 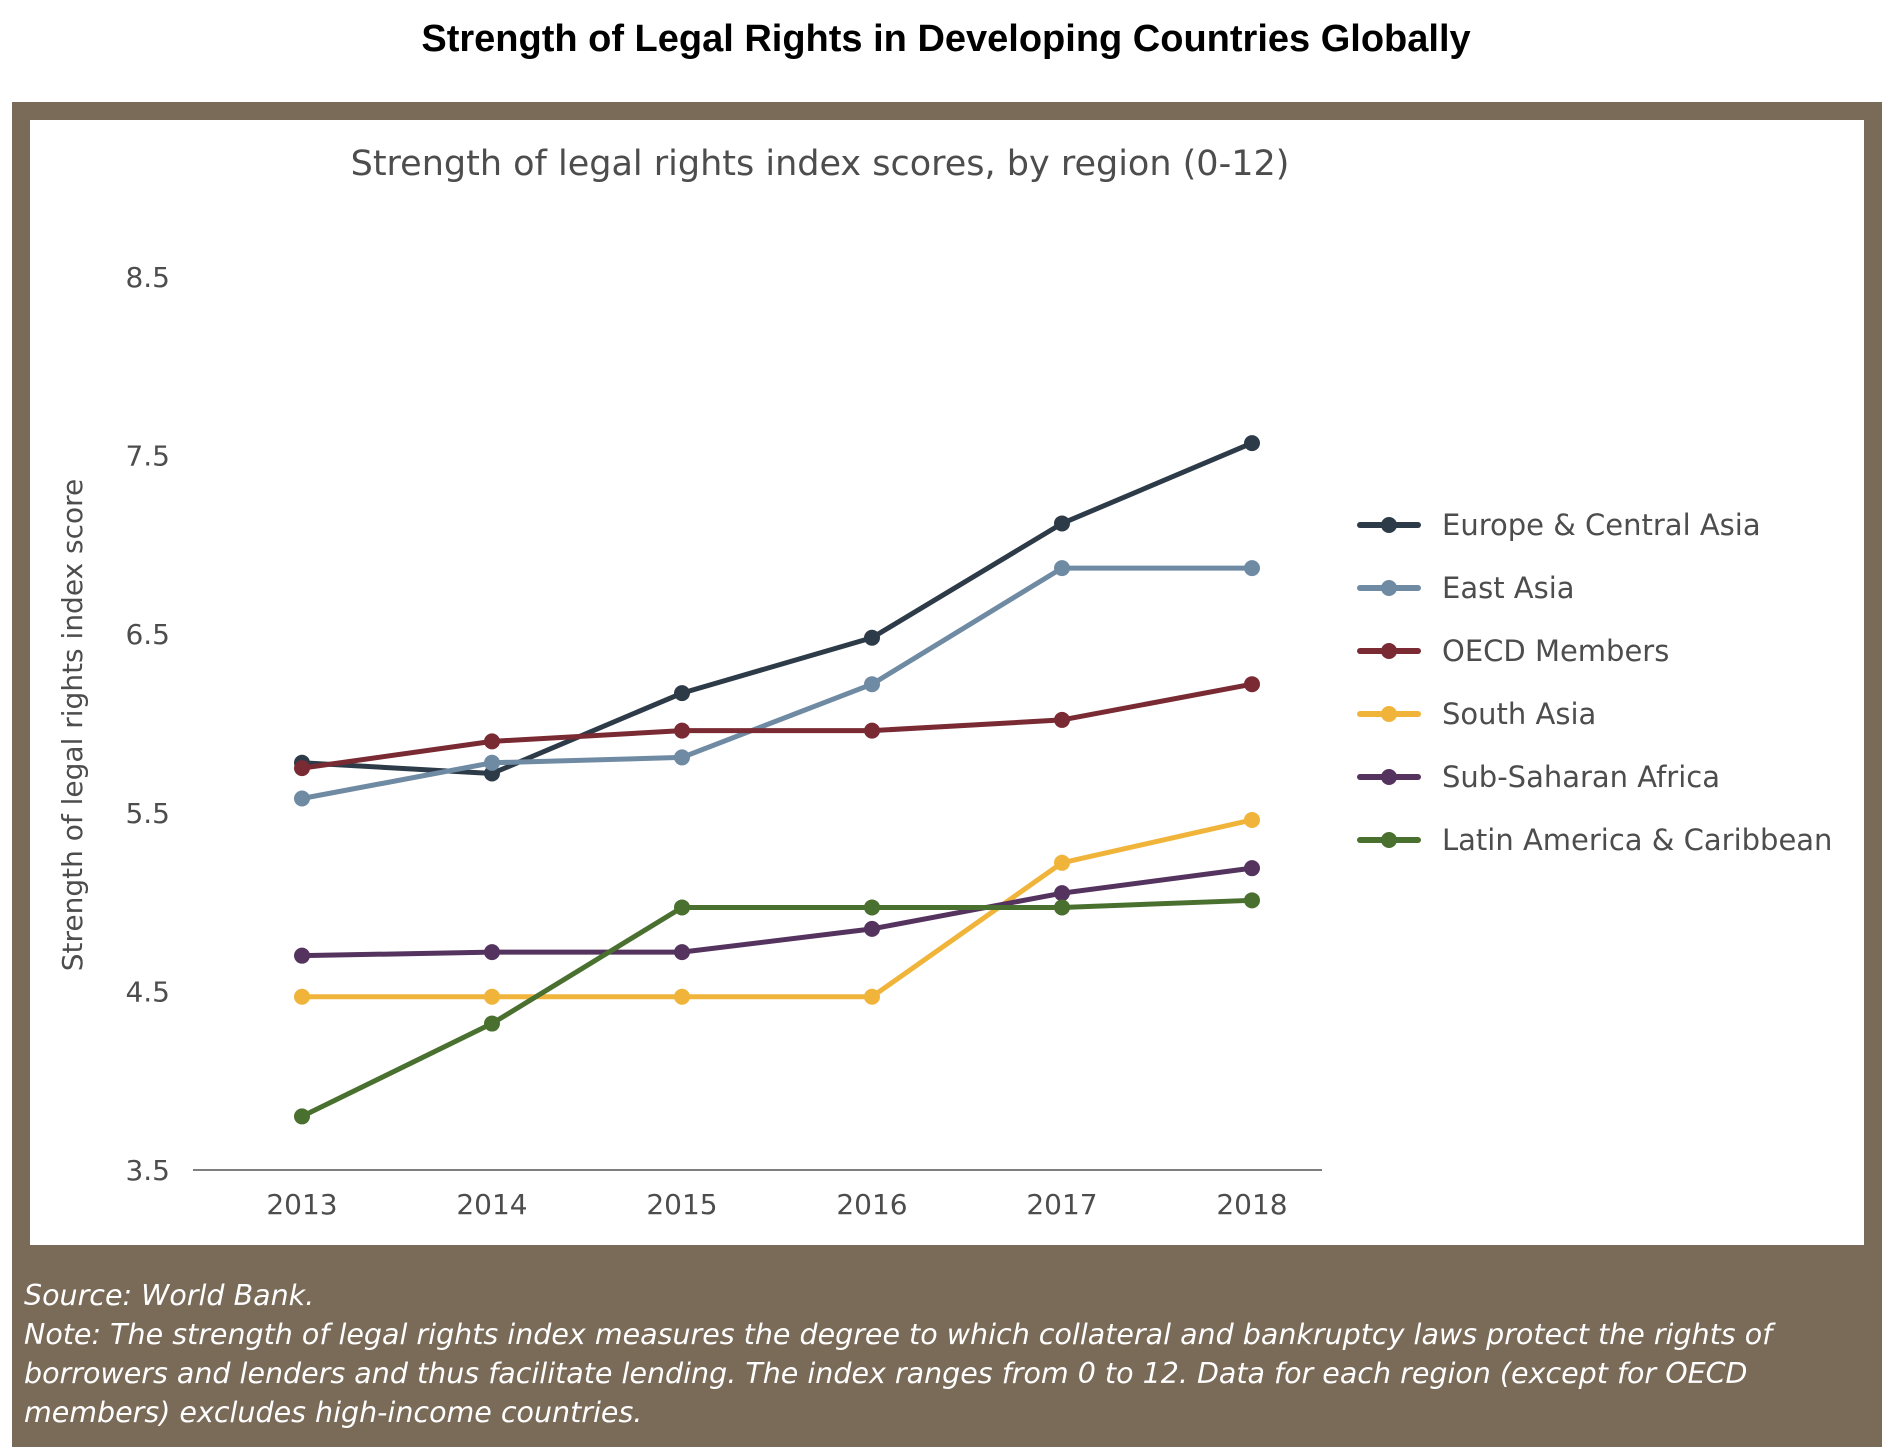 I want to click on series-line-east-asia, so click(x=777, y=683).